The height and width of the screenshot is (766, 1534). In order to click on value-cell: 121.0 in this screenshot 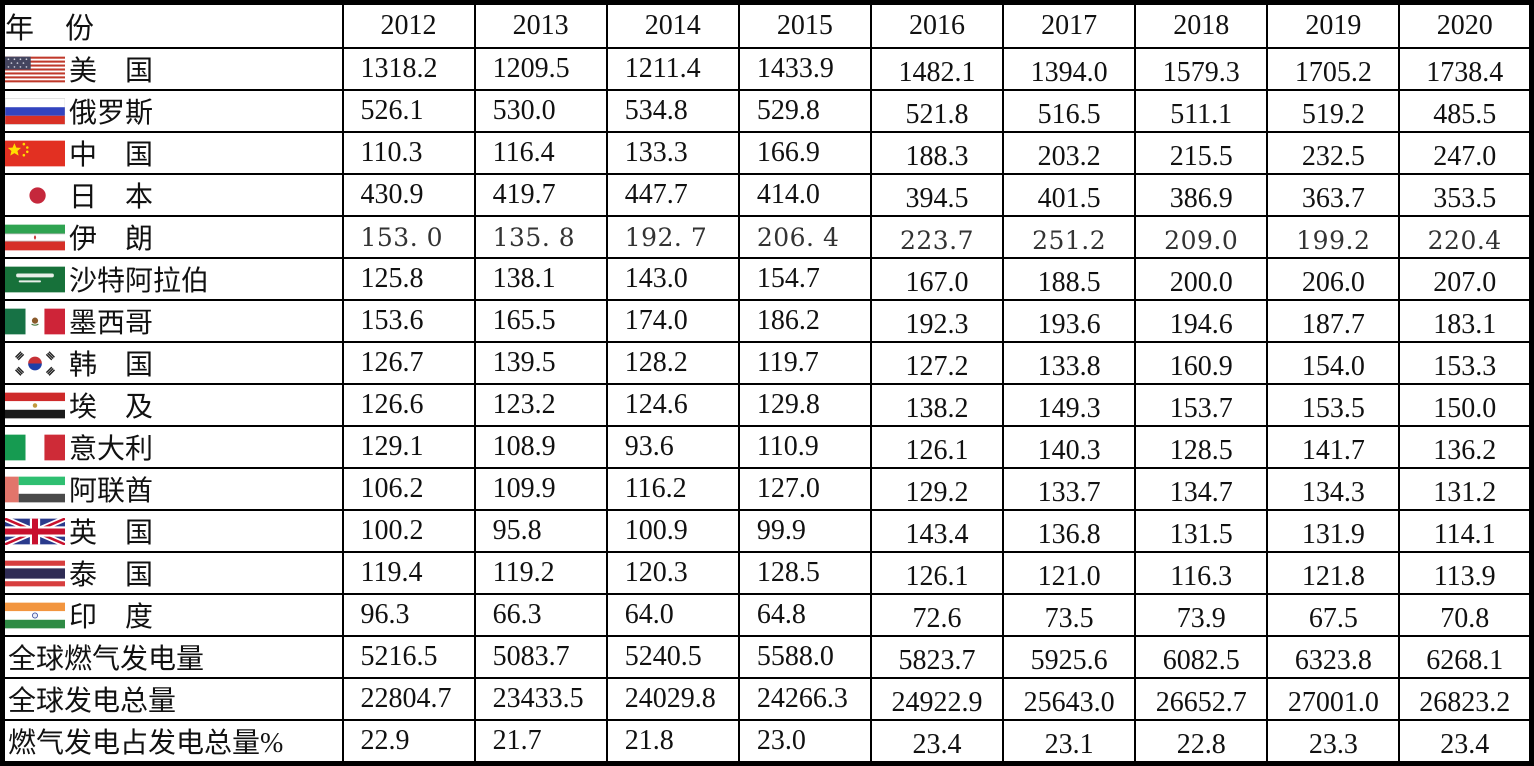, I will do `click(1069, 573)`.